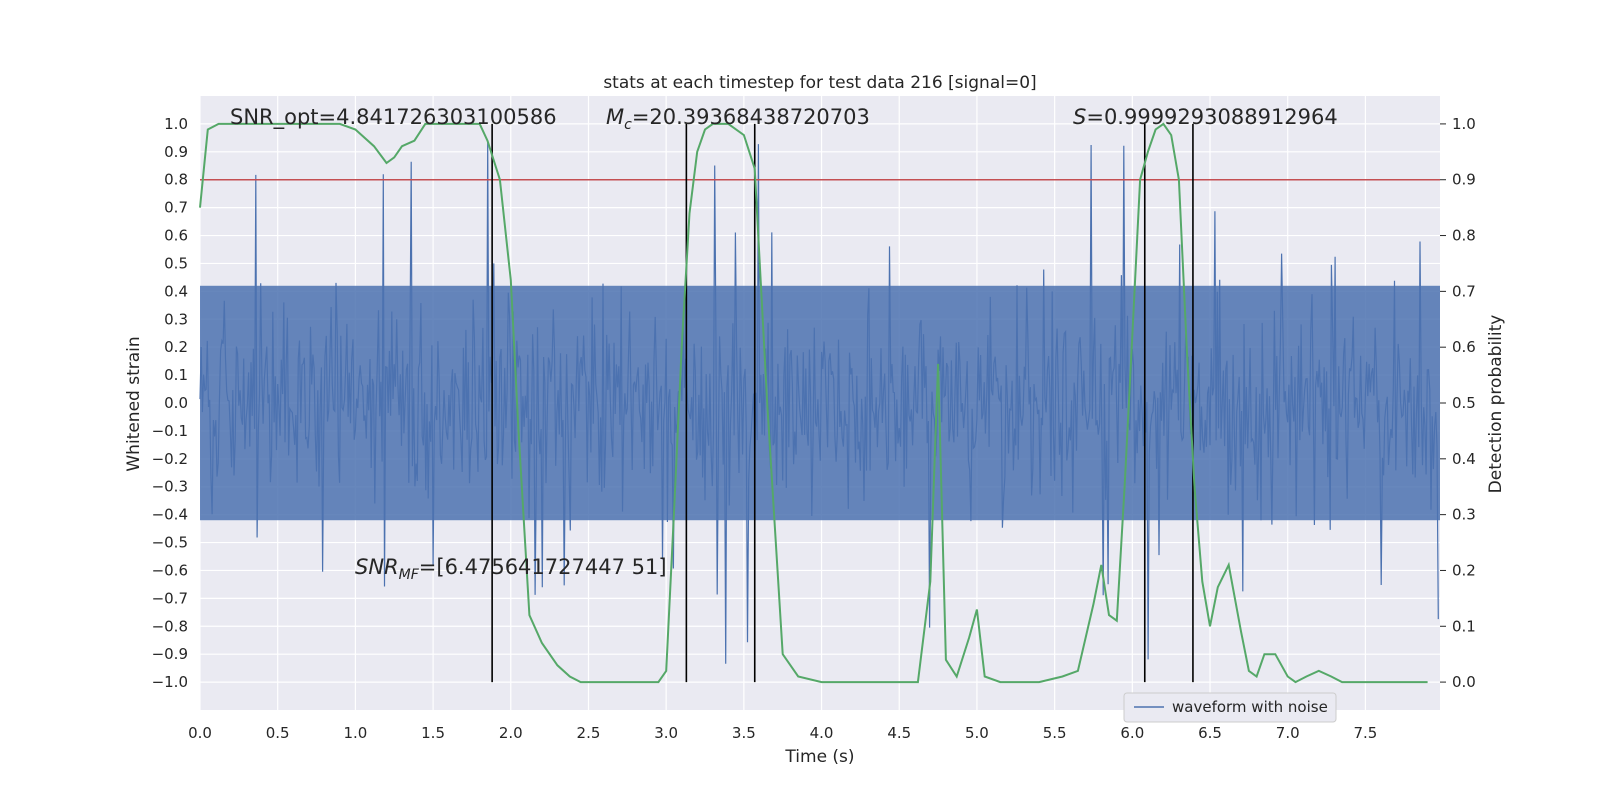 The height and width of the screenshot is (800, 1600). What do you see at coordinates (176, 152) in the screenshot?
I see `y-left-tick-label: 0.9` at bounding box center [176, 152].